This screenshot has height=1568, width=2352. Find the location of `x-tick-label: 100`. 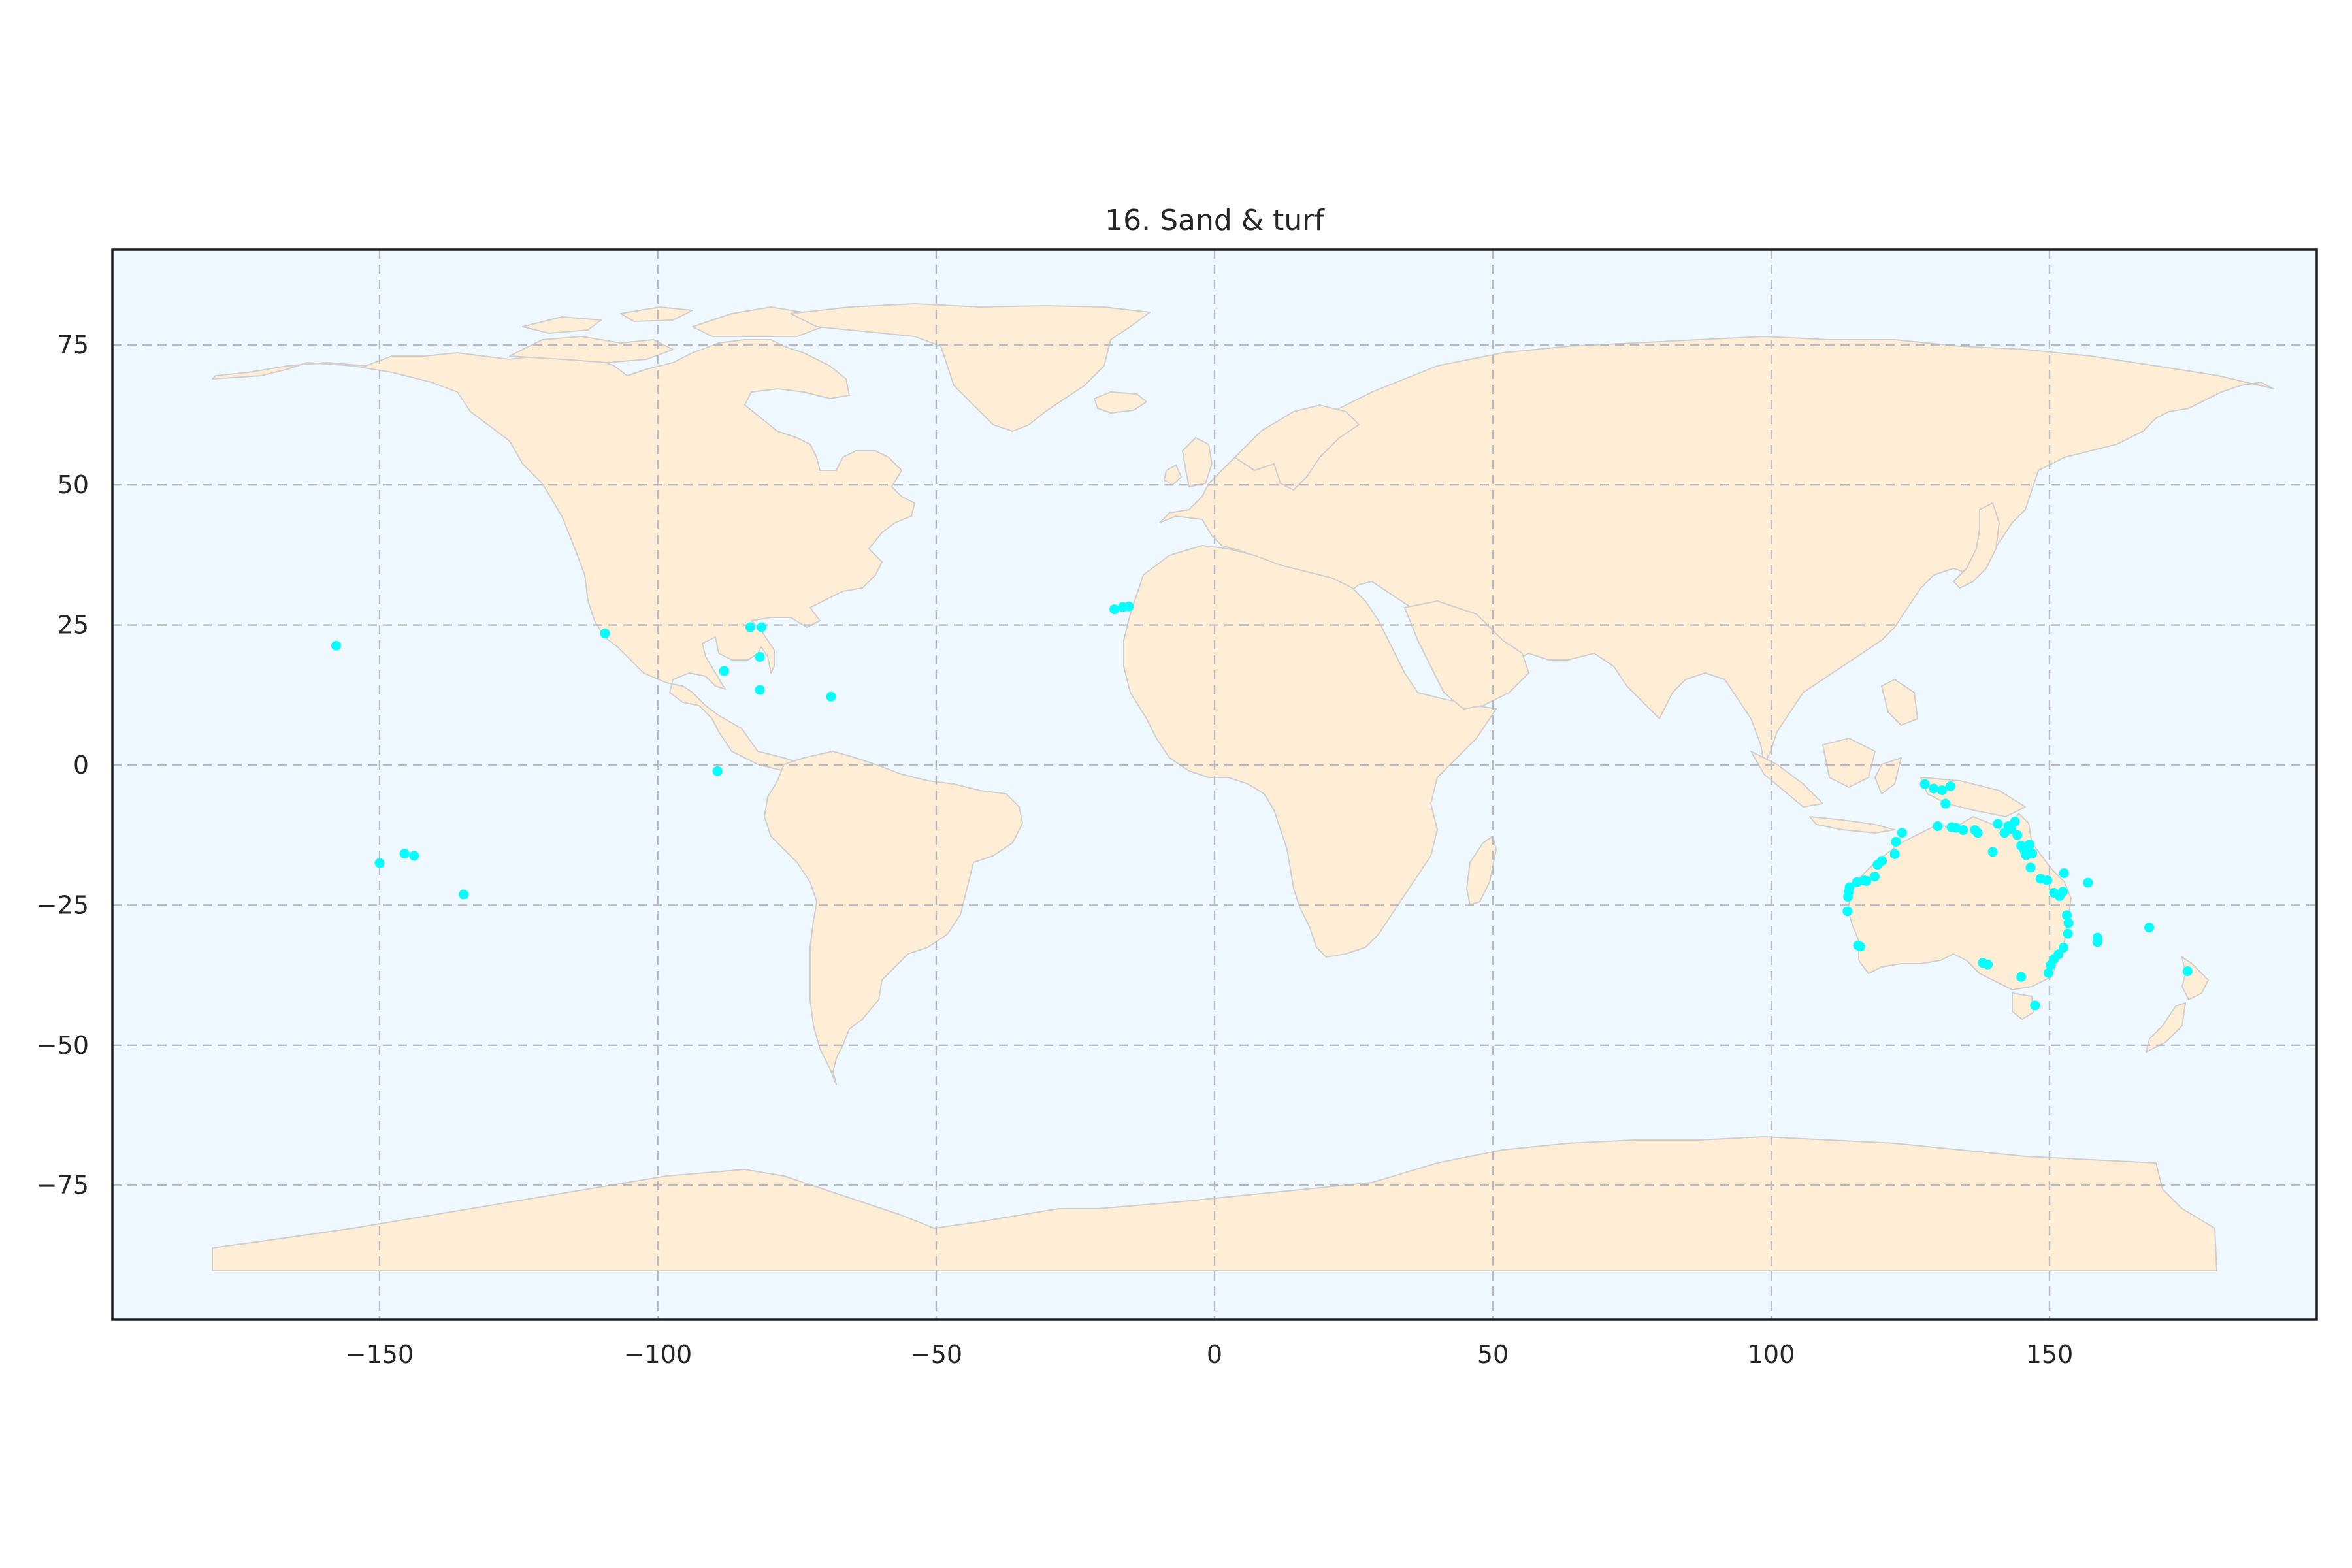

x-tick-label: 100 is located at coordinates (1771, 1354).